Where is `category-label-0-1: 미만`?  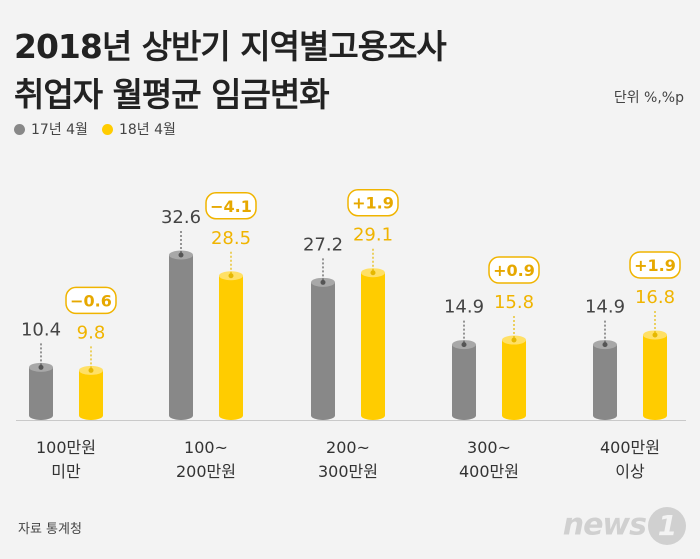
category-label-0-1: 미만 is located at coordinates (66, 471).